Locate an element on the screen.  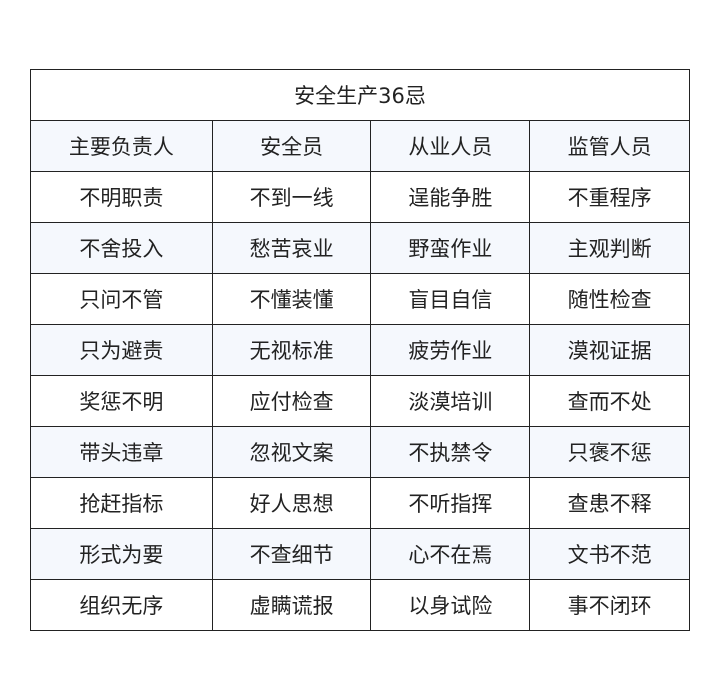
table-cell: 查患不释 is located at coordinates (609, 503).